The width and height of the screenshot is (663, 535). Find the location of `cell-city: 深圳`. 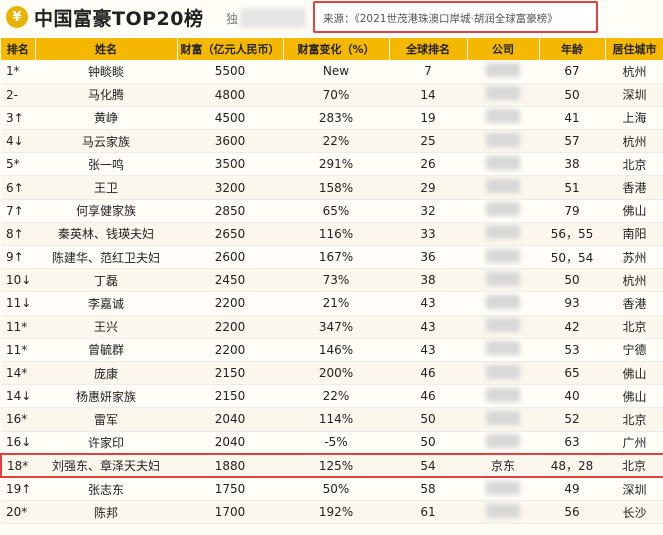

cell-city: 深圳 is located at coordinates (634, 95).